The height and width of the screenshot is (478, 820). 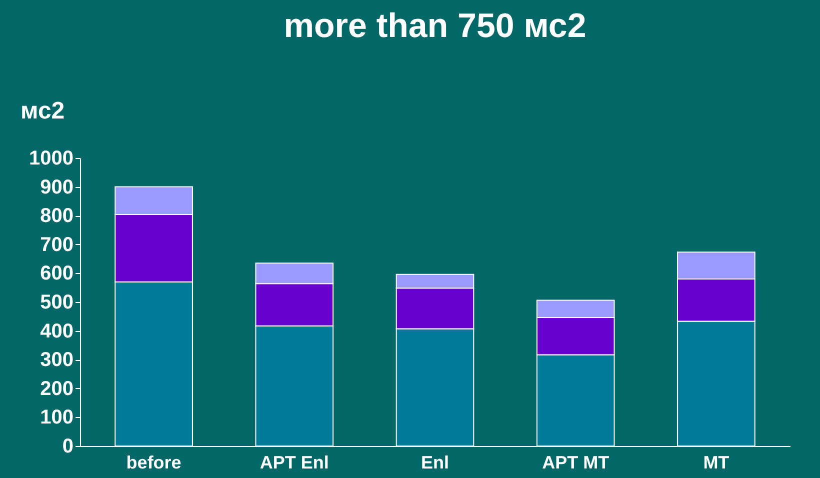 I want to click on x-tick-label: MT, so click(x=716, y=462).